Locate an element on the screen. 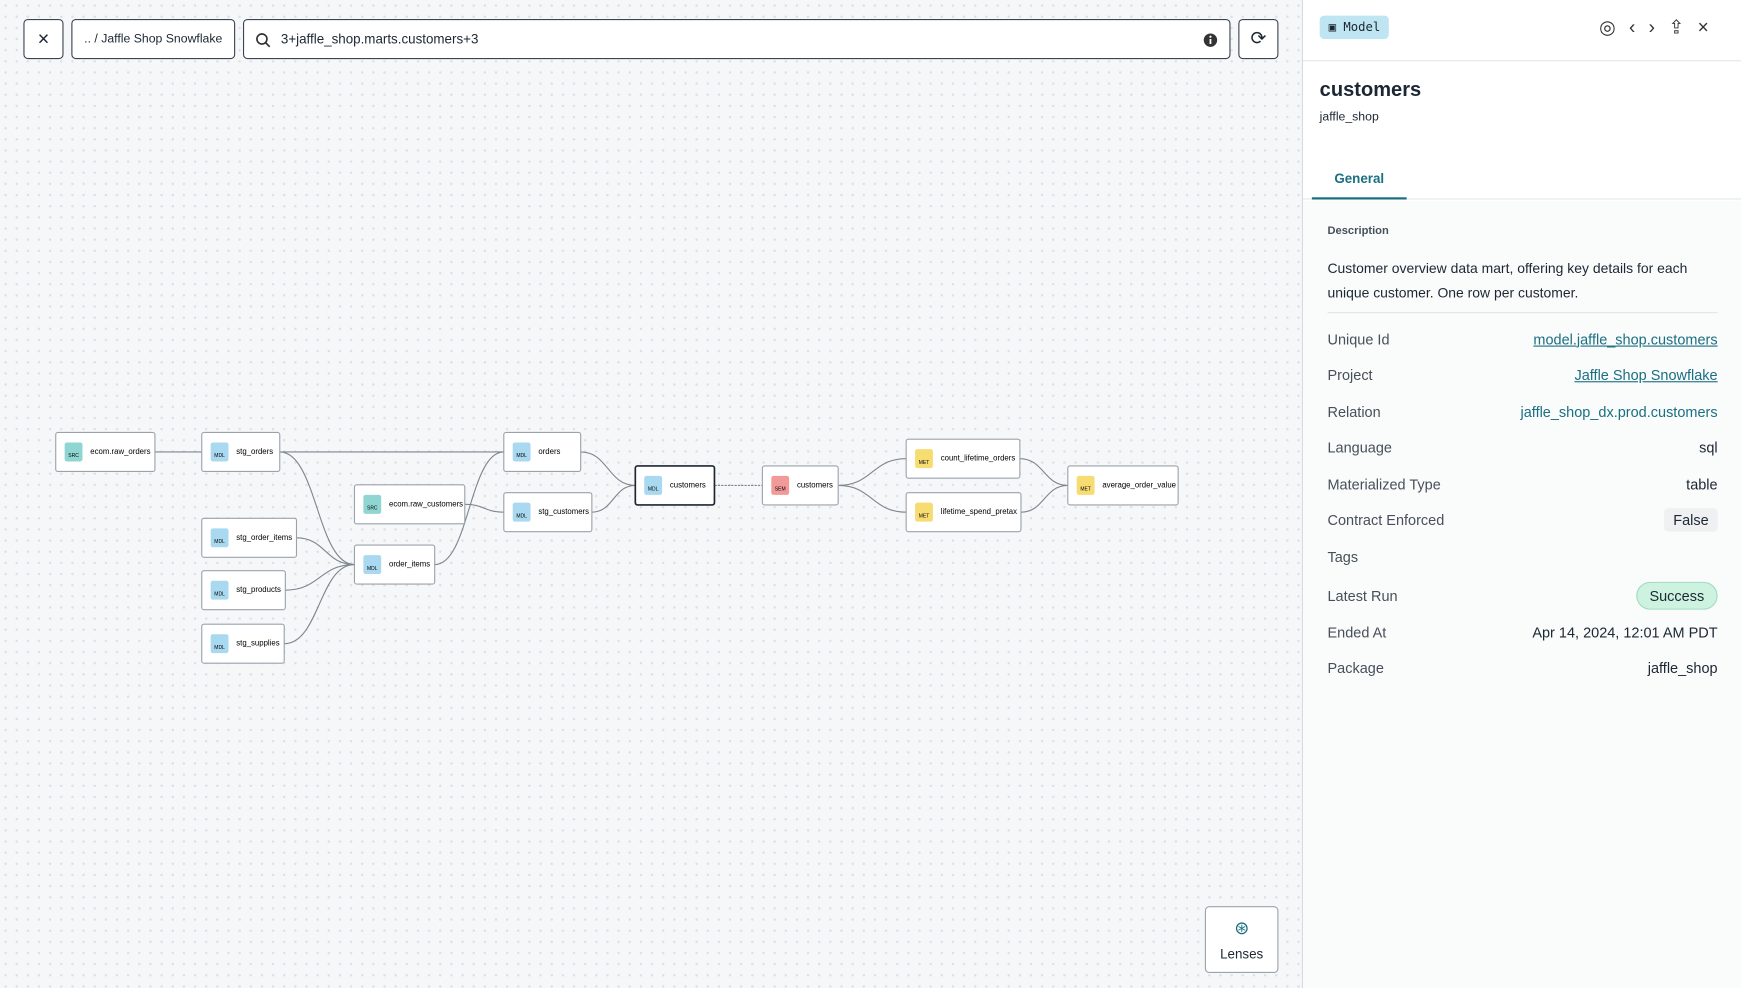 The height and width of the screenshot is (988, 1741). node: SEM customers is located at coordinates (800, 485).